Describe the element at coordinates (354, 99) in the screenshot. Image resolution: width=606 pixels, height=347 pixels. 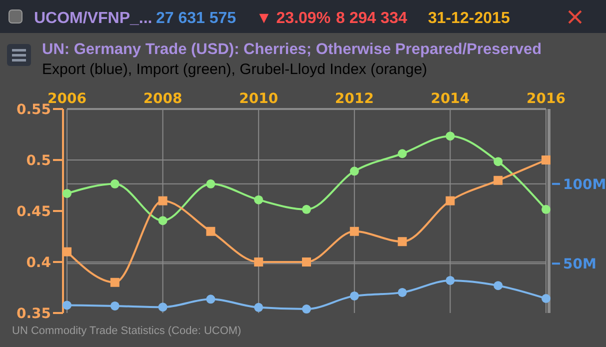
I see `x-tick-label: 2012` at that location.